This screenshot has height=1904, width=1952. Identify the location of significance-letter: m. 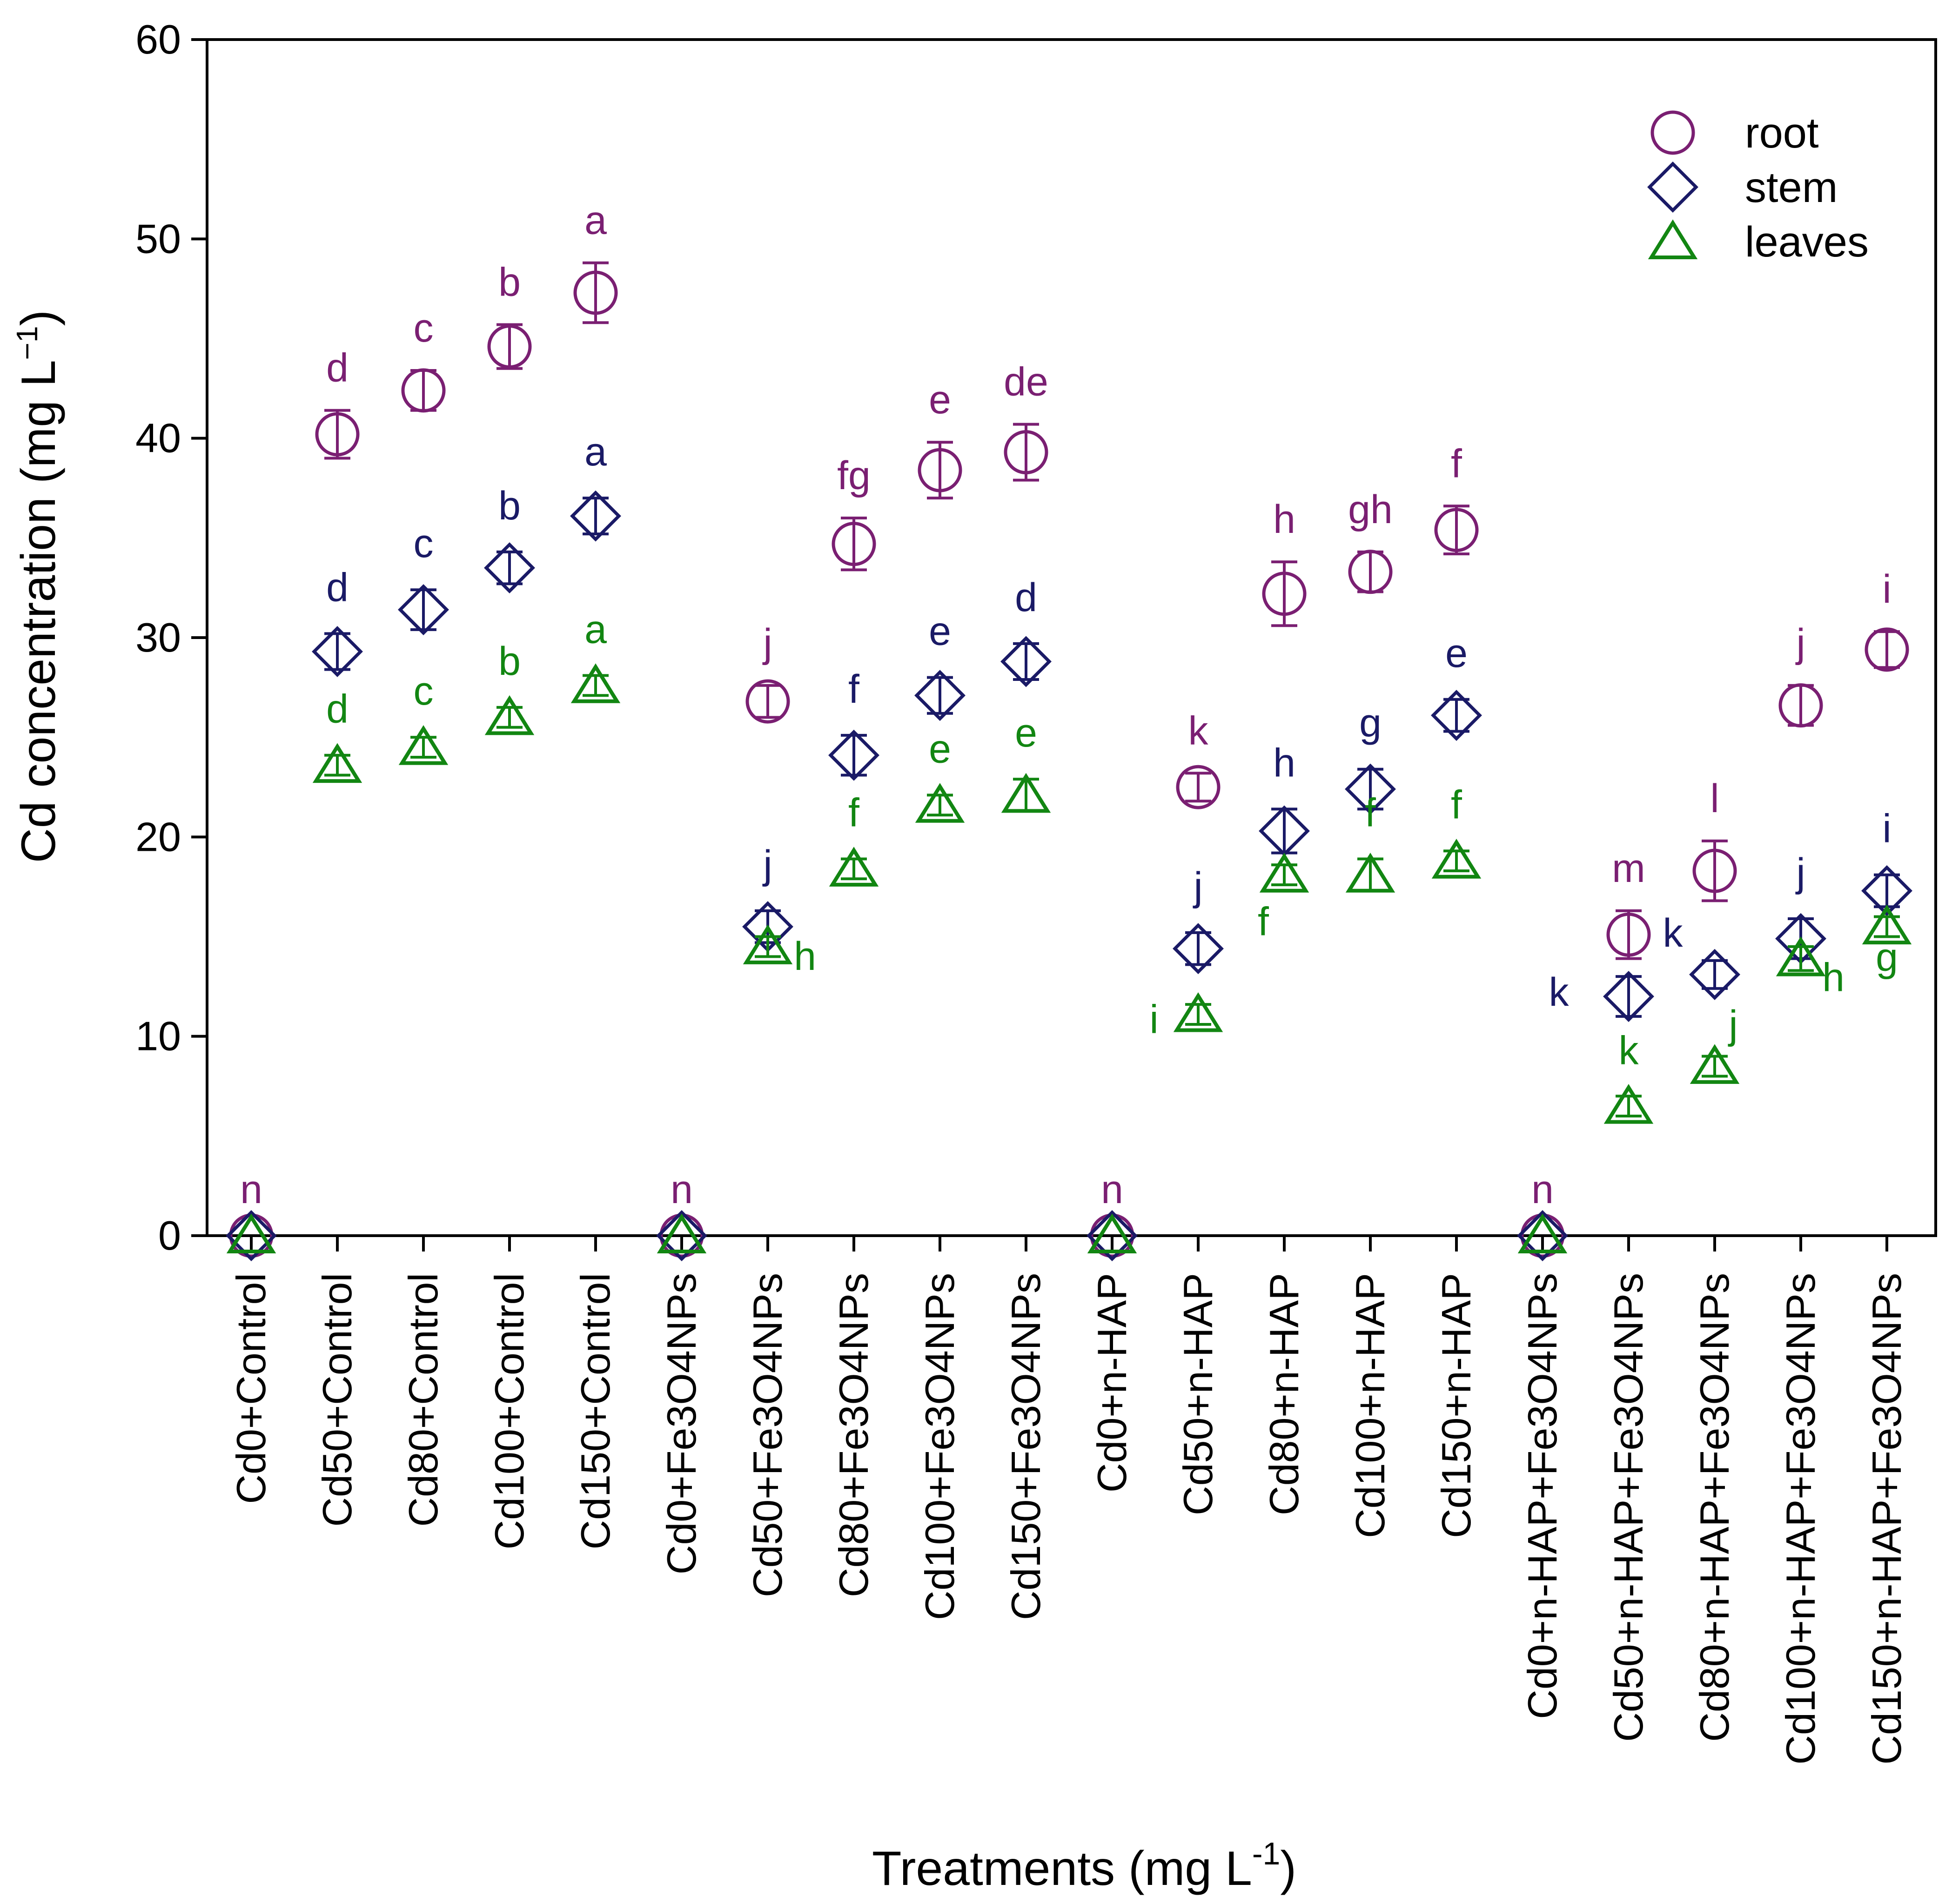
(1628, 868).